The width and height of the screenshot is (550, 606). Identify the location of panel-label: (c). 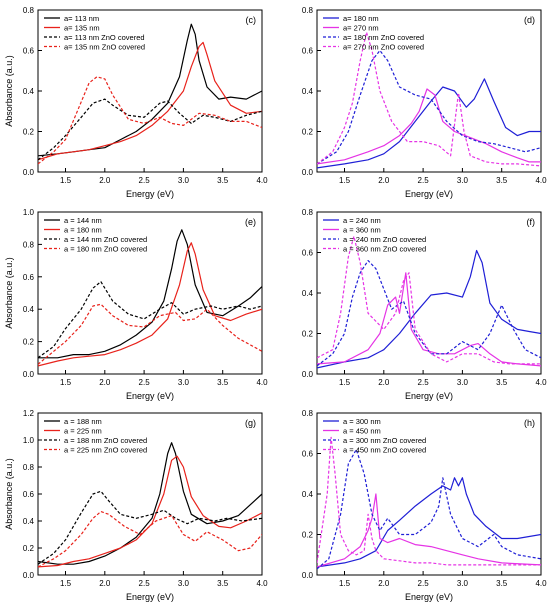
(251, 20).